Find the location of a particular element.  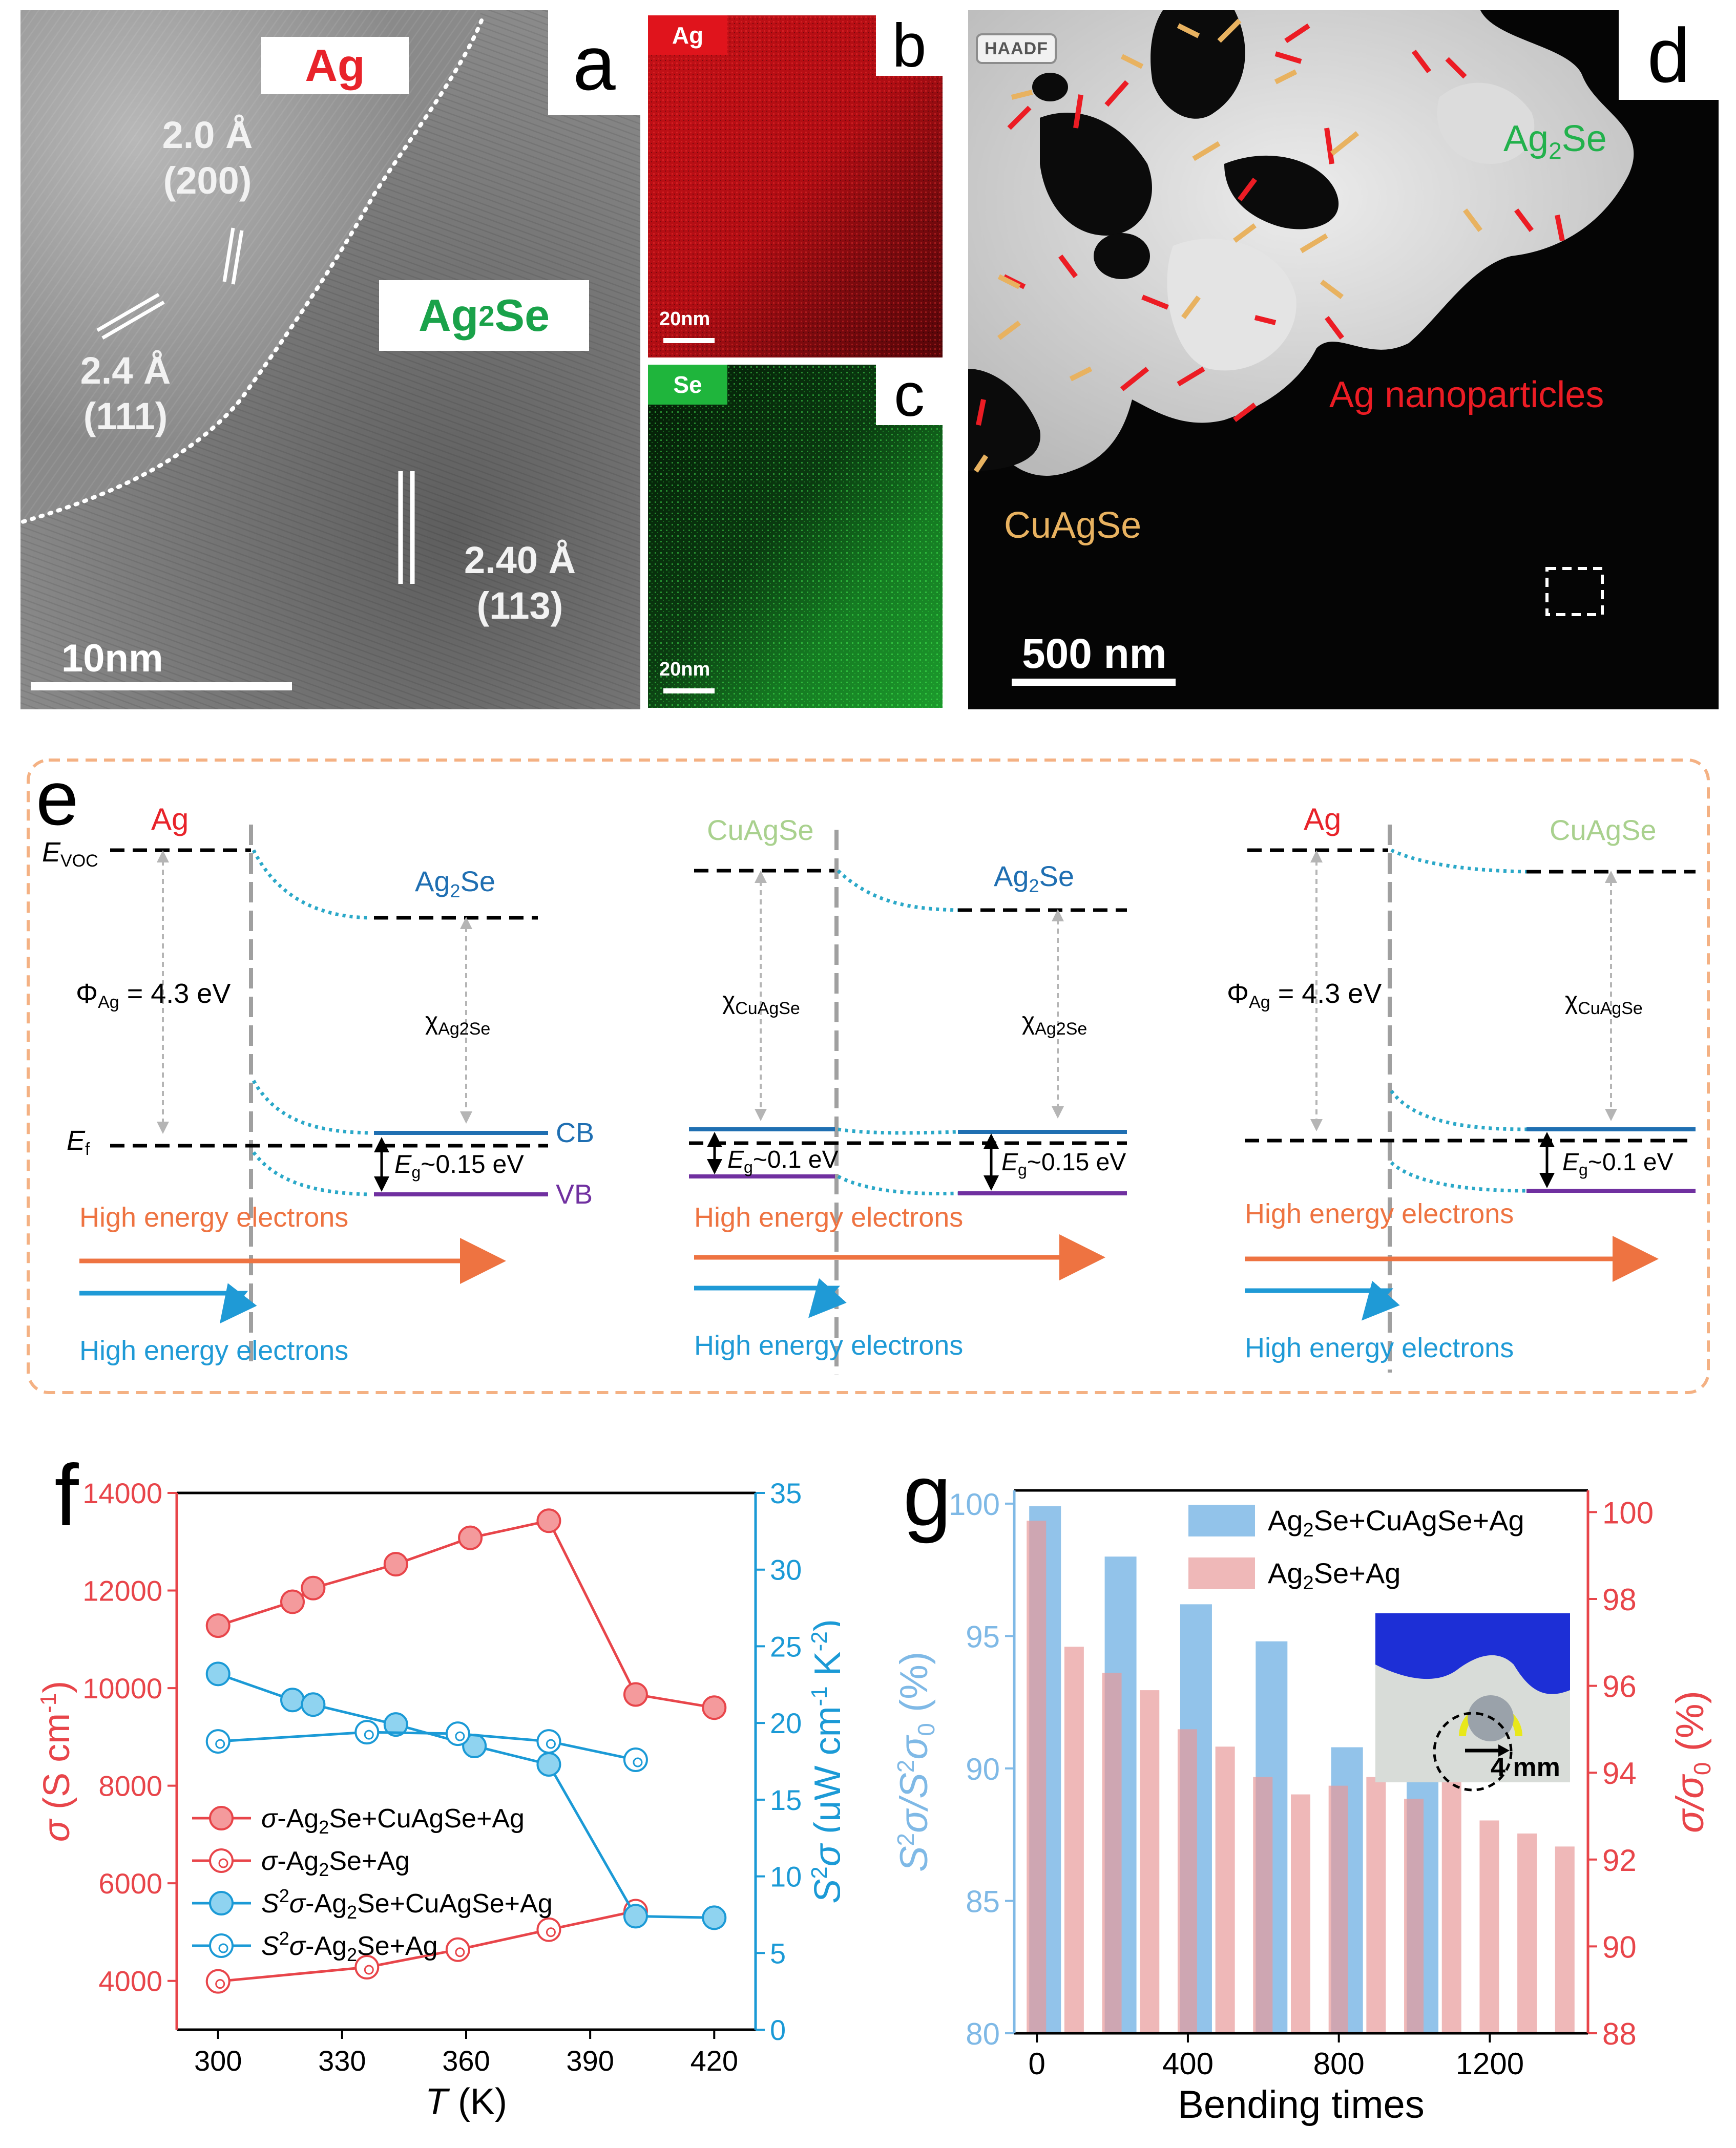

g-x-axis-title: Bending times is located at coordinates (1301, 2104).